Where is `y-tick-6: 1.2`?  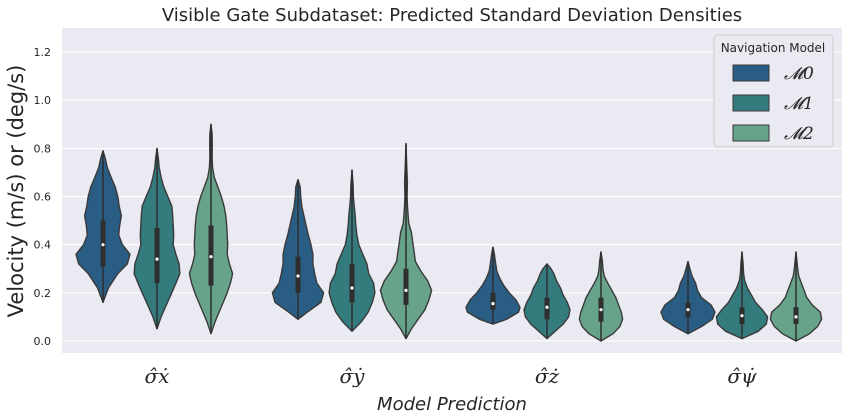 y-tick-6: 1.2 is located at coordinates (43, 52).